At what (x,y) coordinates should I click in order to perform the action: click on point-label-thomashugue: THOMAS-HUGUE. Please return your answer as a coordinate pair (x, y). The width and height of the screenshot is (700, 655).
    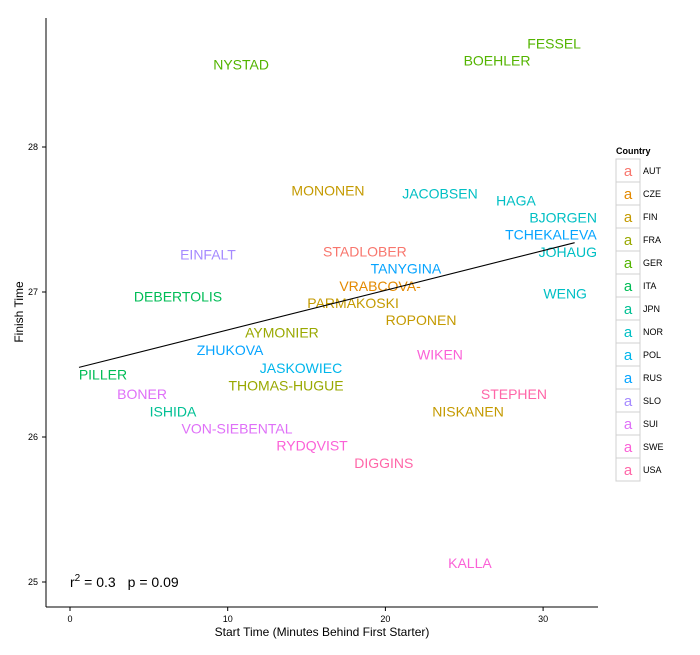
    Looking at the image, I should click on (285, 386).